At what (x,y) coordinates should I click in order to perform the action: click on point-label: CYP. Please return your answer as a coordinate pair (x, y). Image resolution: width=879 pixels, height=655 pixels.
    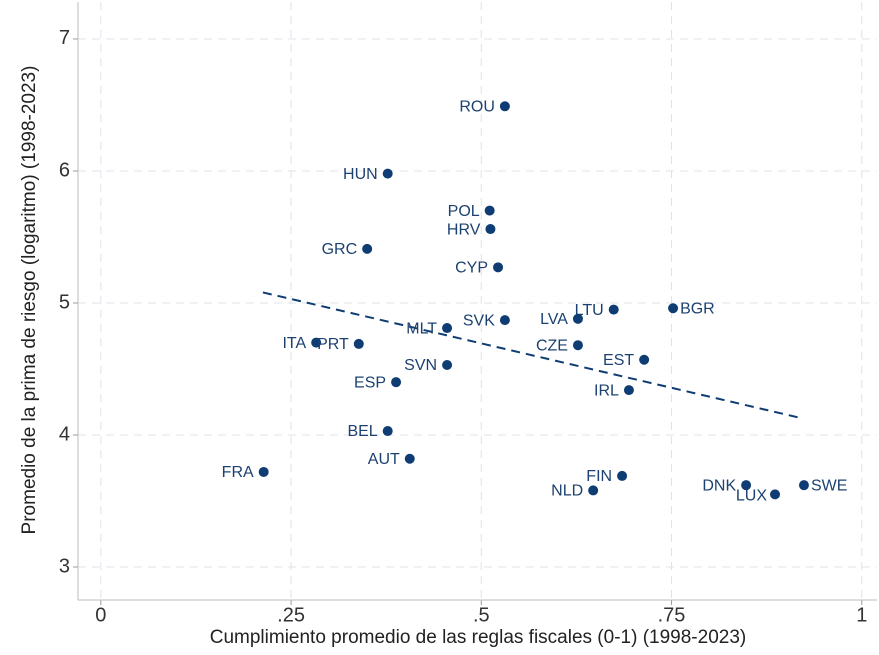
    Looking at the image, I should click on (471, 268).